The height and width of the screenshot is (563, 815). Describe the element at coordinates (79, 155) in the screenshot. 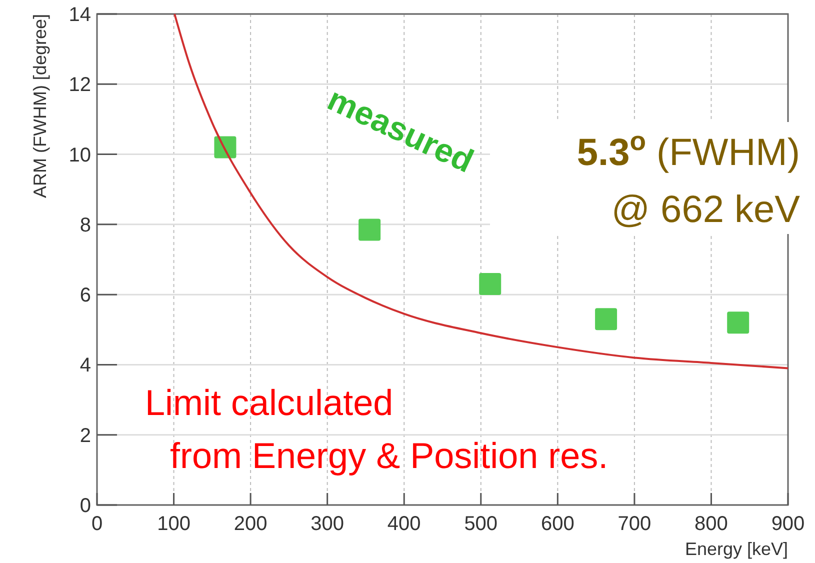

I see `y-tick-label: 10` at that location.